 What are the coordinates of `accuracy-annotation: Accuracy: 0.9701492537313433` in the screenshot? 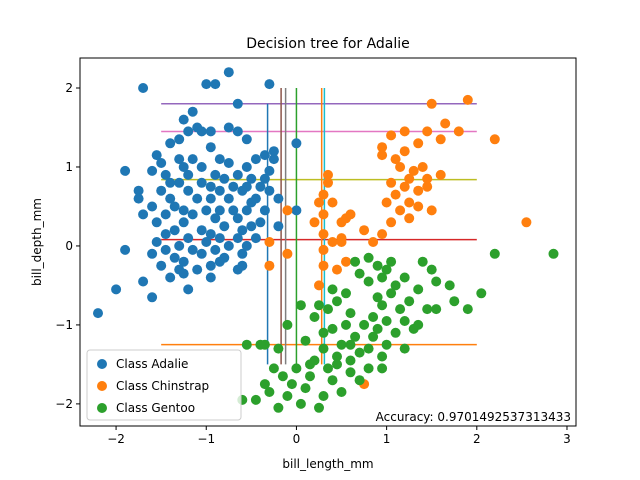 It's located at (473, 417).